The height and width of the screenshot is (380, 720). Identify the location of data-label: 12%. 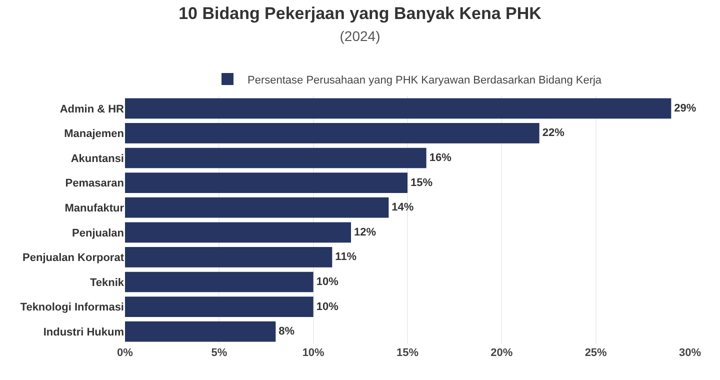
(365, 232).